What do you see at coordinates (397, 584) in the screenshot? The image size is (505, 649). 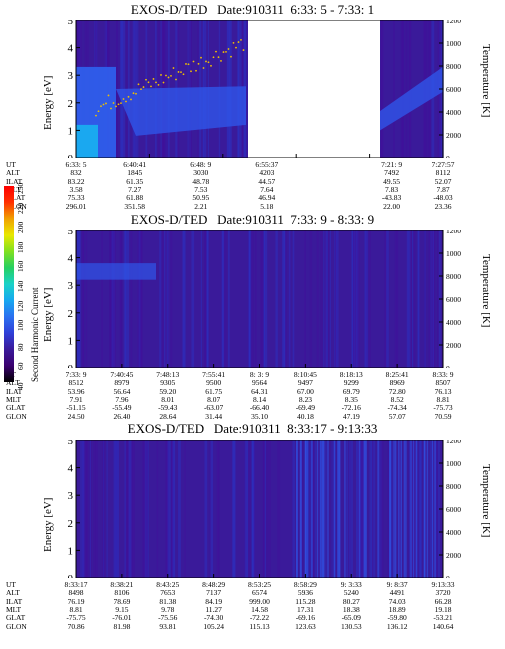 I see `ephemeris-value: 9: 8:37` at bounding box center [397, 584].